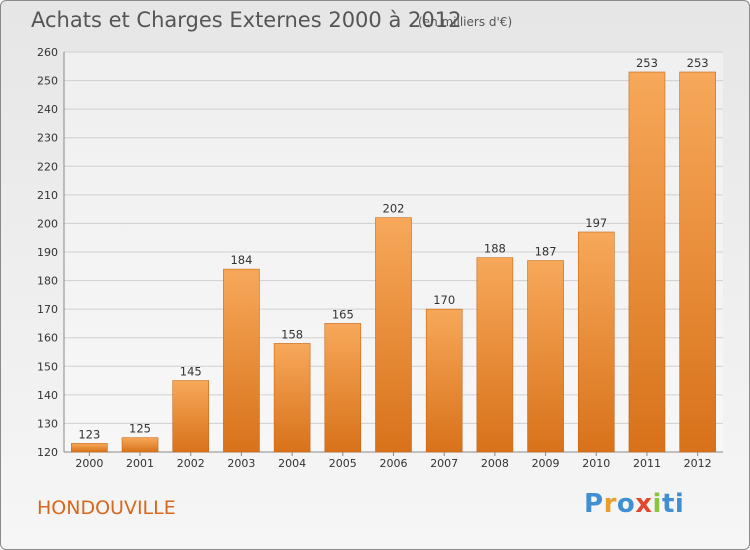 The image size is (750, 550). What do you see at coordinates (647, 463) in the screenshot?
I see `x-tick-label: 2011` at bounding box center [647, 463].